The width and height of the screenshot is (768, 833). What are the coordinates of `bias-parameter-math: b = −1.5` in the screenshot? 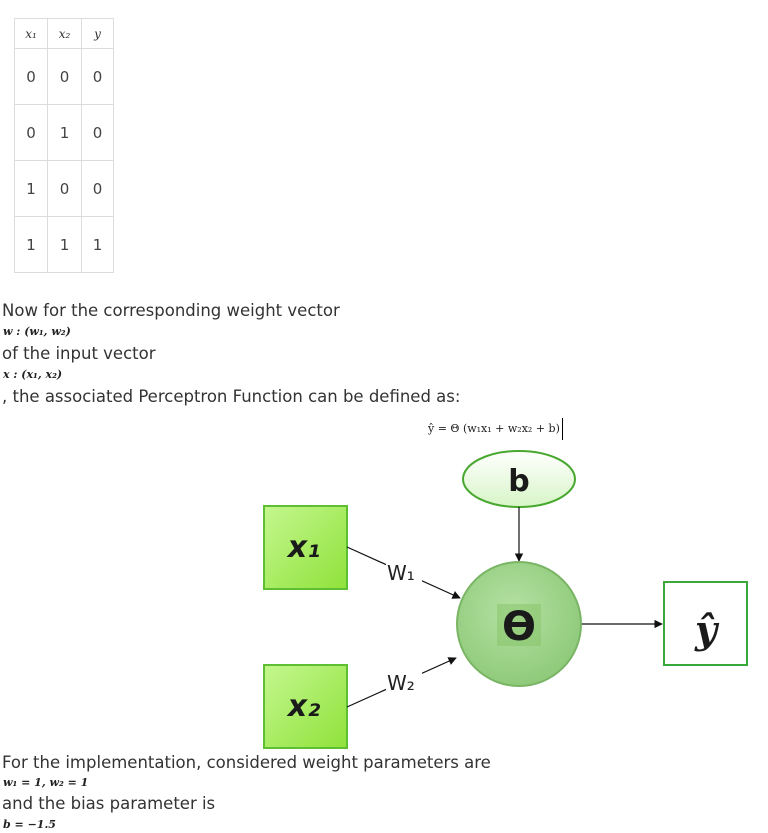 It's located at (29, 824).